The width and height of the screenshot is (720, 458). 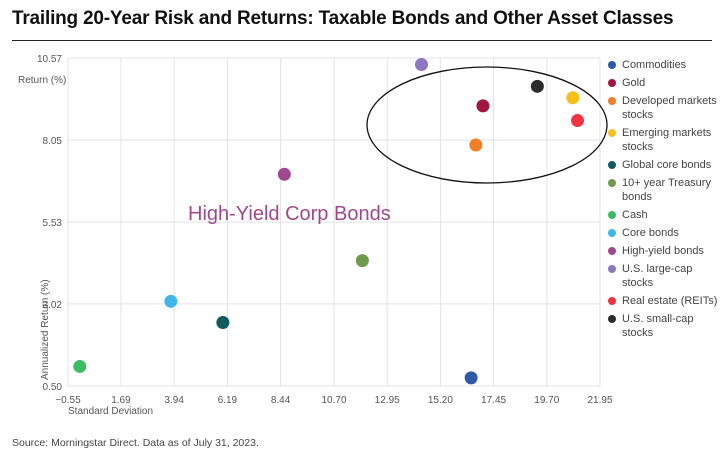 I want to click on legend-label: High-yield bonds, so click(x=663, y=251).